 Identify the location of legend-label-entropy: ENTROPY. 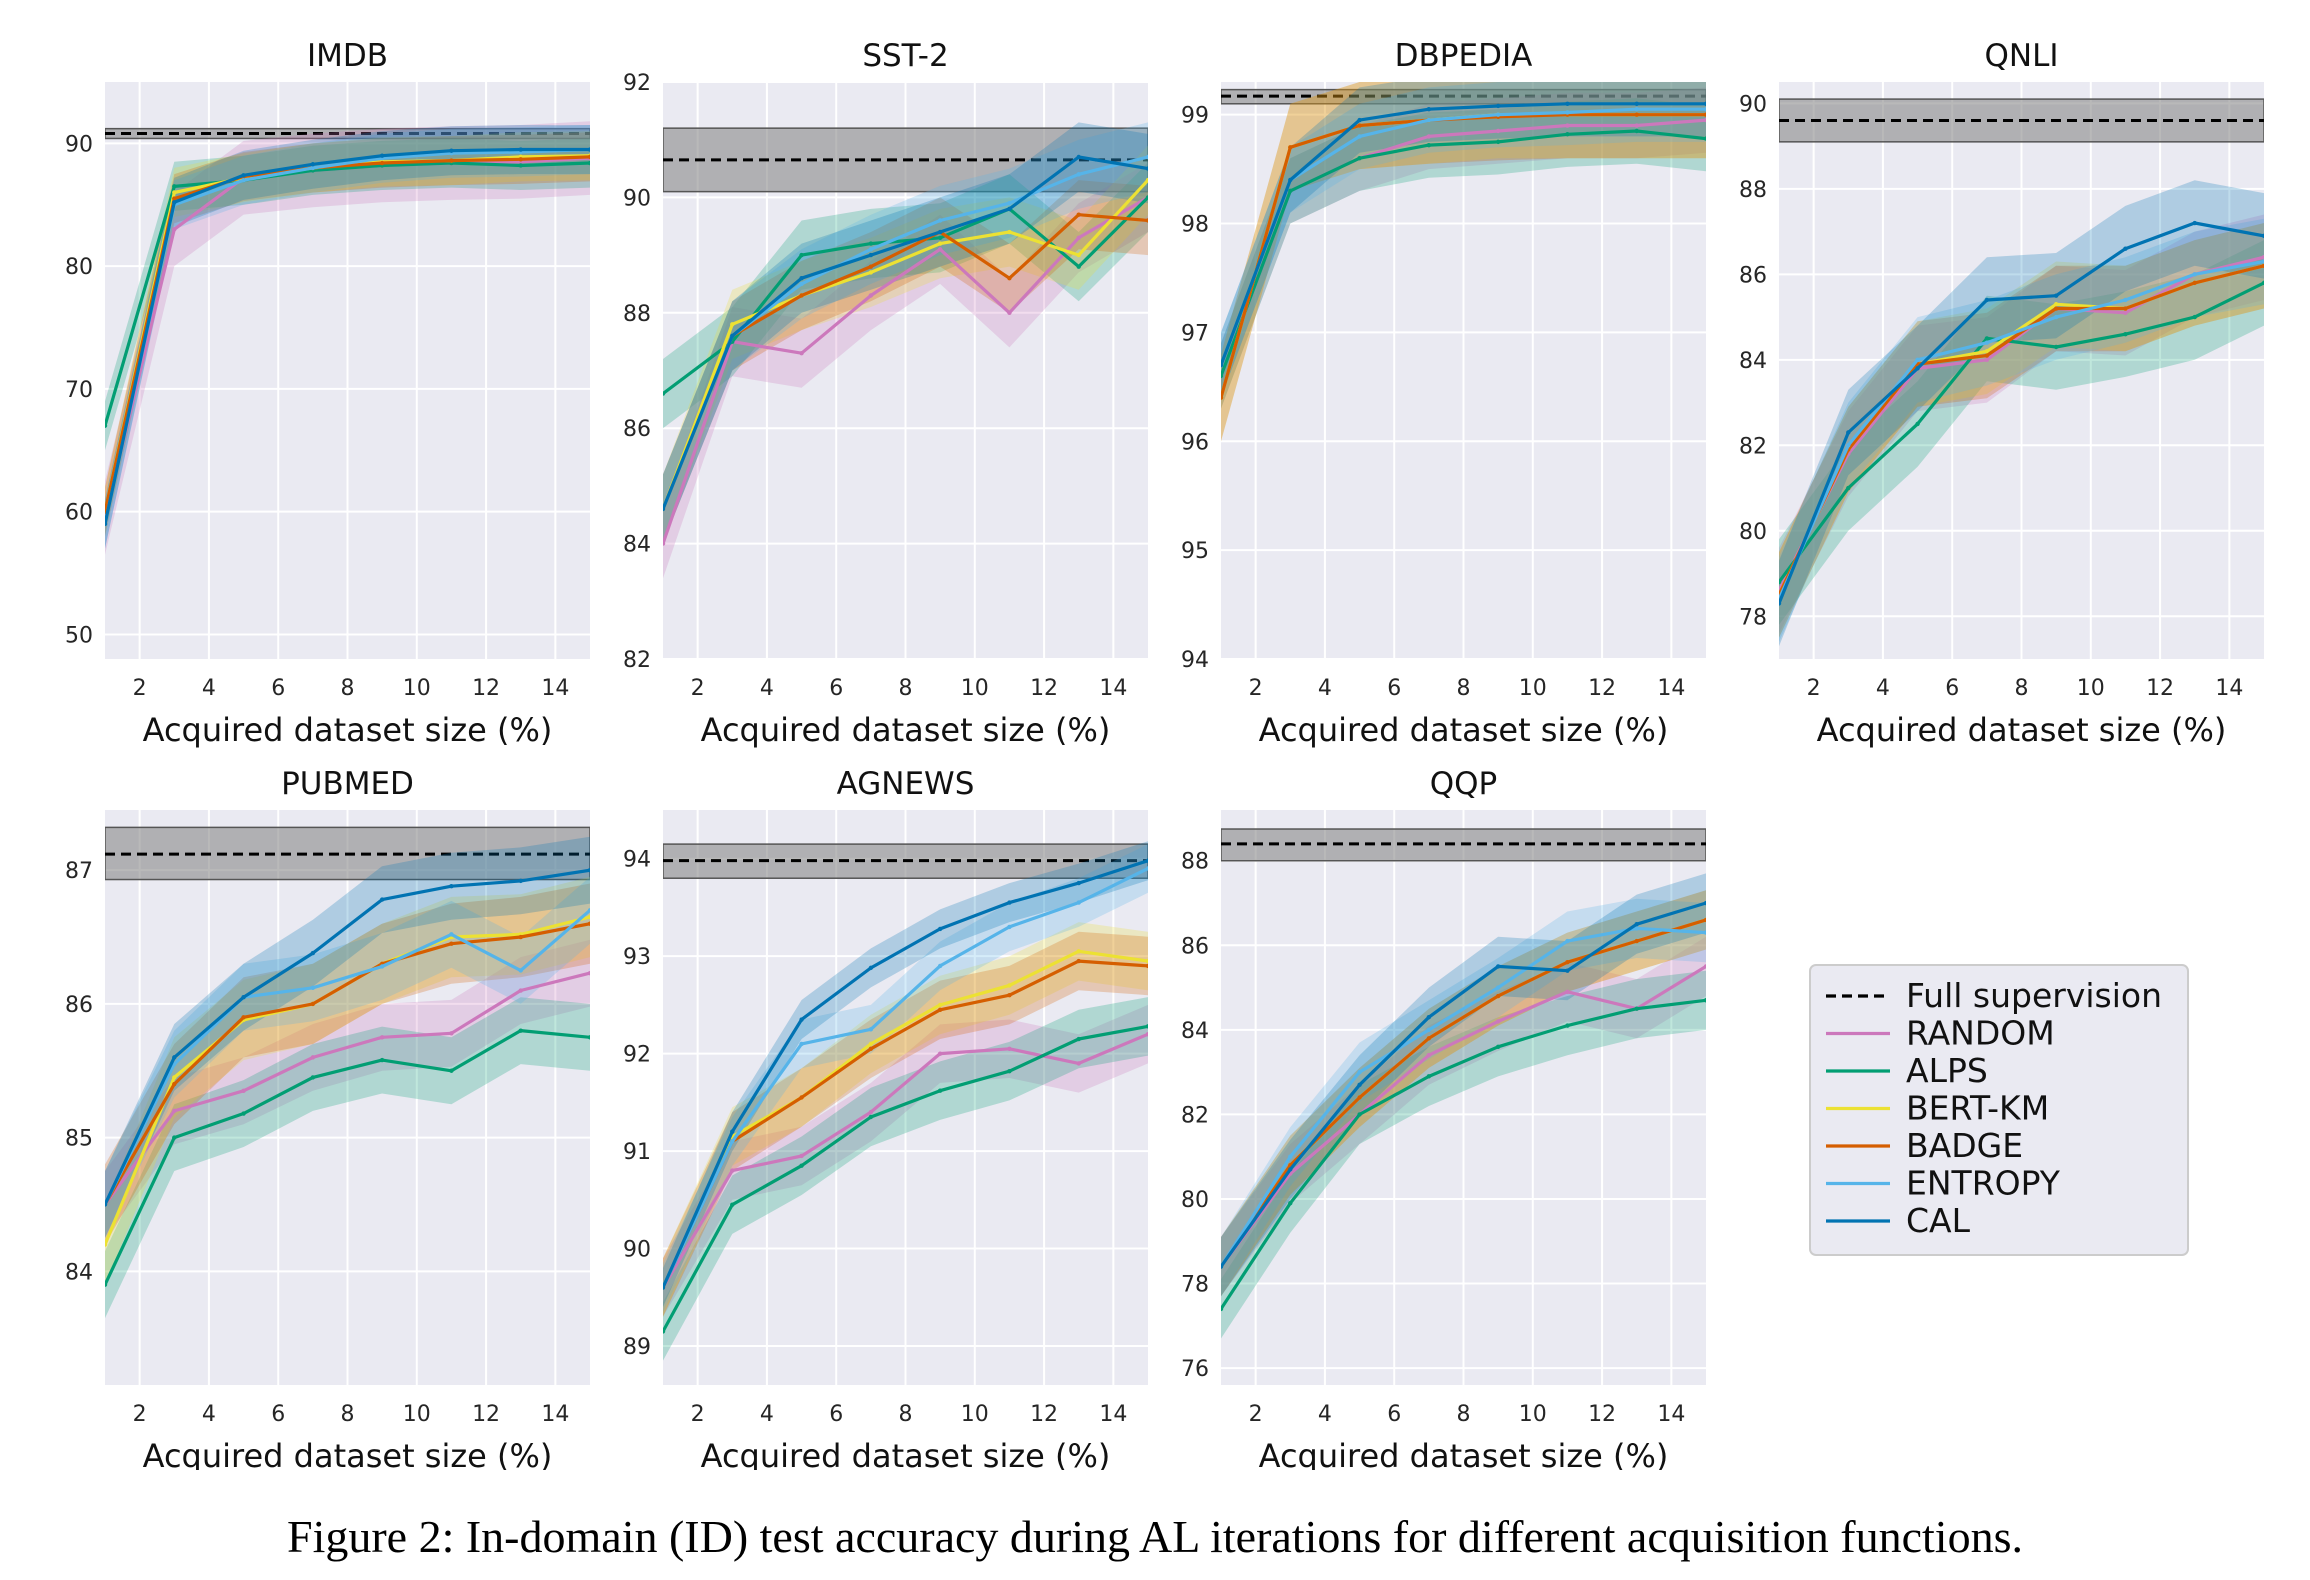
(1983, 1183).